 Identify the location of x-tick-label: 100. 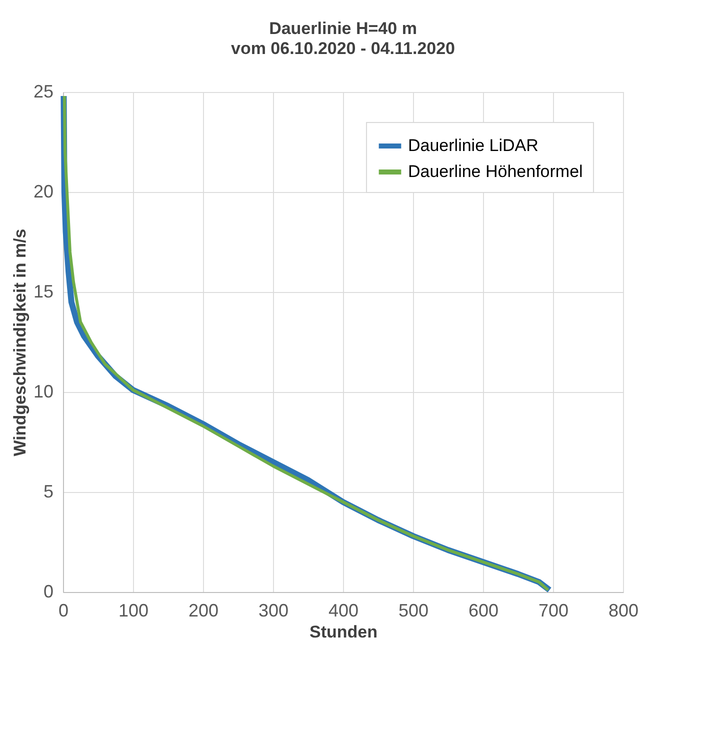
(133, 610).